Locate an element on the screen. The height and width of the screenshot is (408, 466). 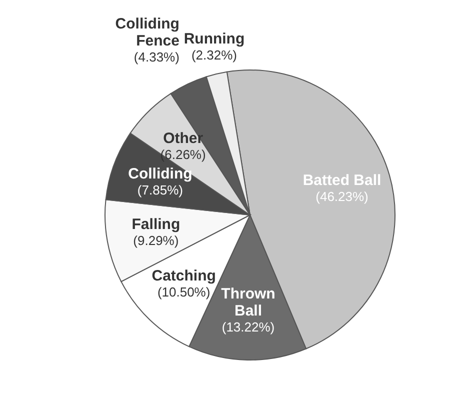
data-label: (9.29%) is located at coordinates (156, 240).